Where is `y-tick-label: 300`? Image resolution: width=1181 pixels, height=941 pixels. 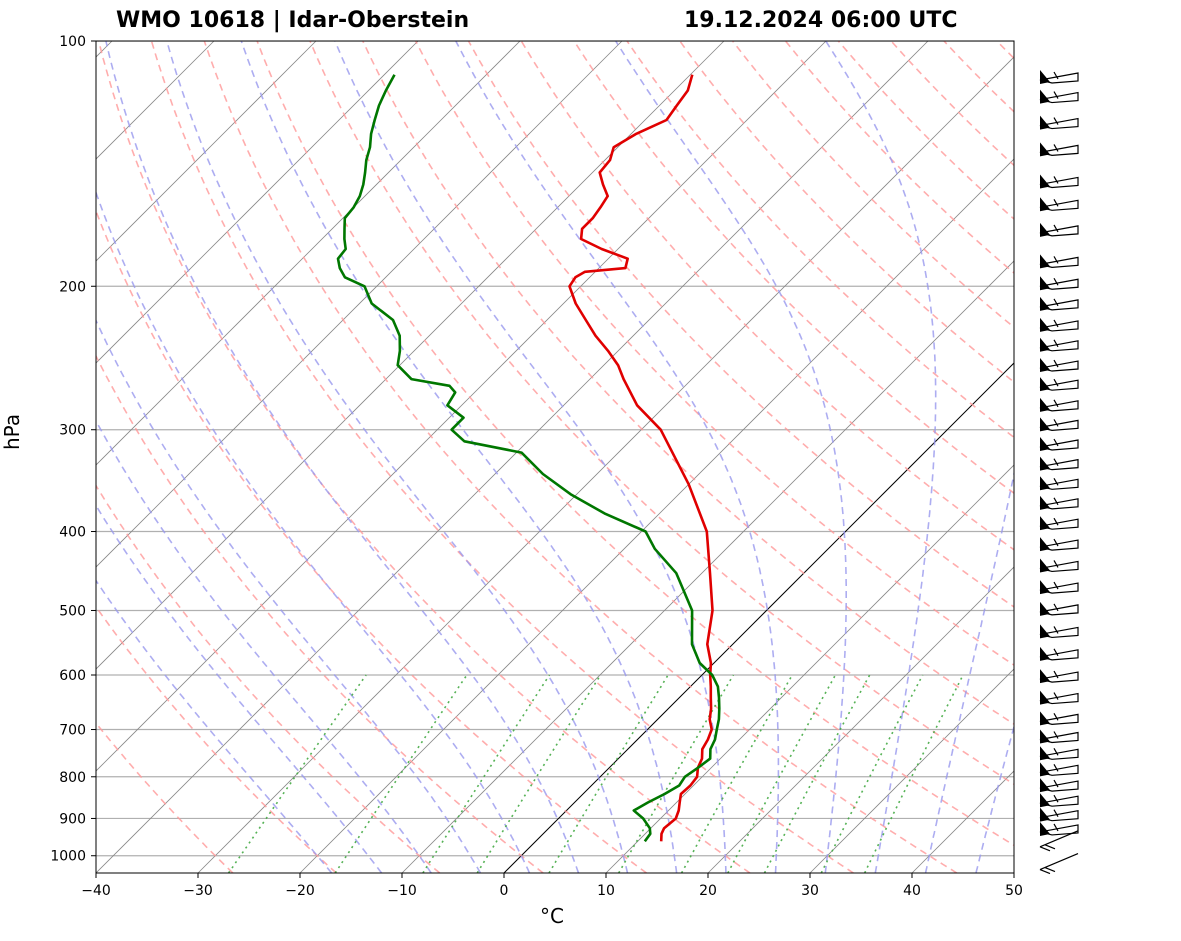 y-tick-label: 300 is located at coordinates (72, 431).